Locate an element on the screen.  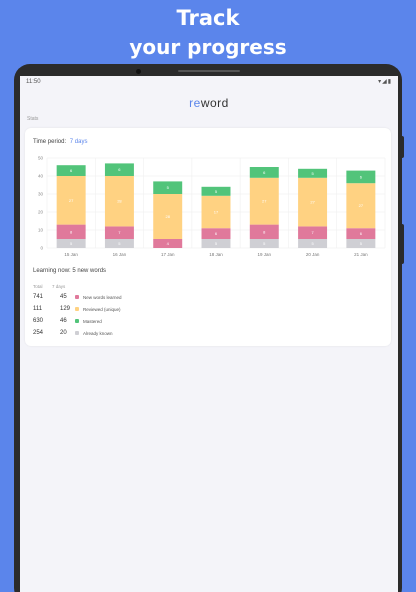
legend-label: Reviewed (unique) is located at coordinates (102, 309).